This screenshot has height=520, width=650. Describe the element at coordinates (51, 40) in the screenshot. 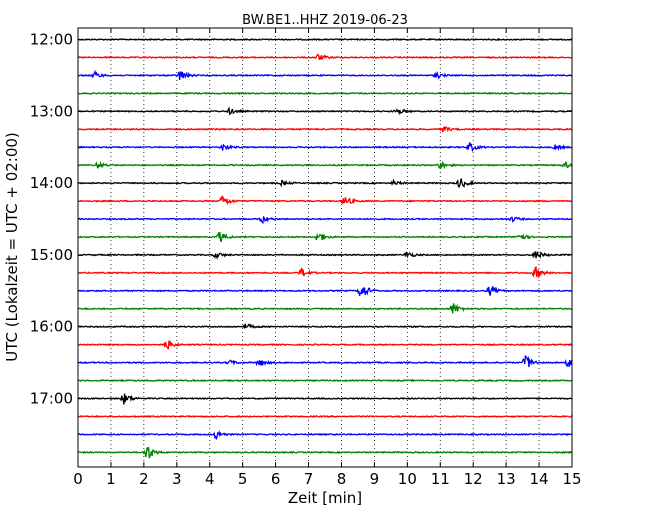

I see `y-tick-label: 12:00` at that location.